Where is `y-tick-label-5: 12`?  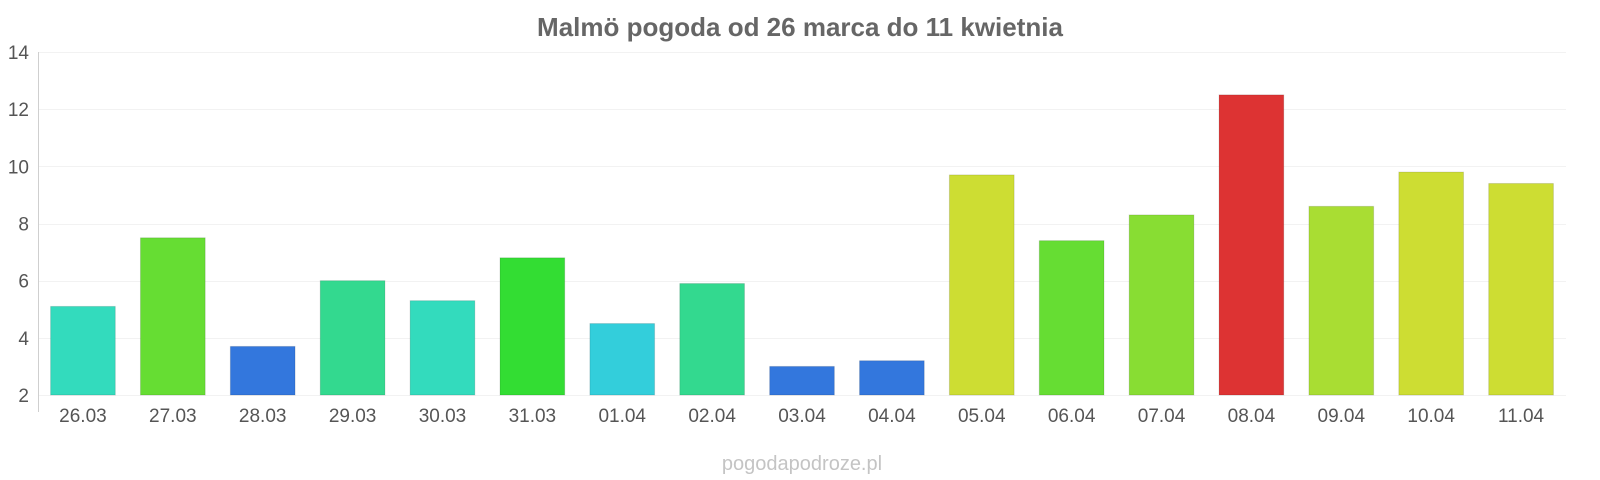 y-tick-label-5: 12 is located at coordinates (18, 110).